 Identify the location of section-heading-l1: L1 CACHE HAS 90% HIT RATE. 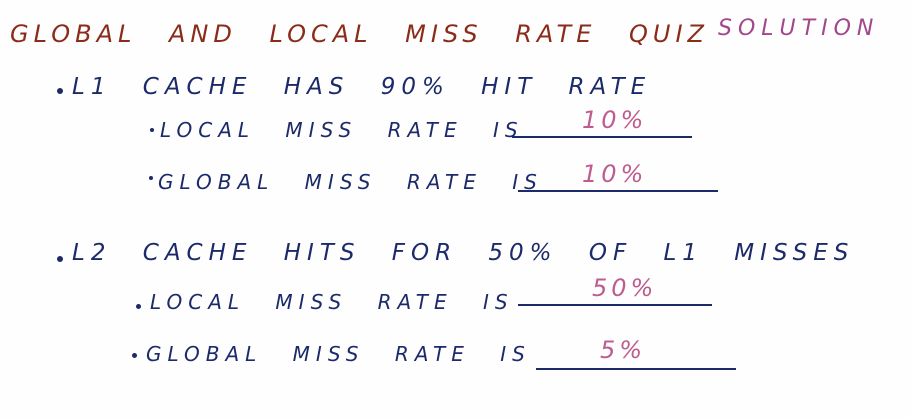
(362, 87).